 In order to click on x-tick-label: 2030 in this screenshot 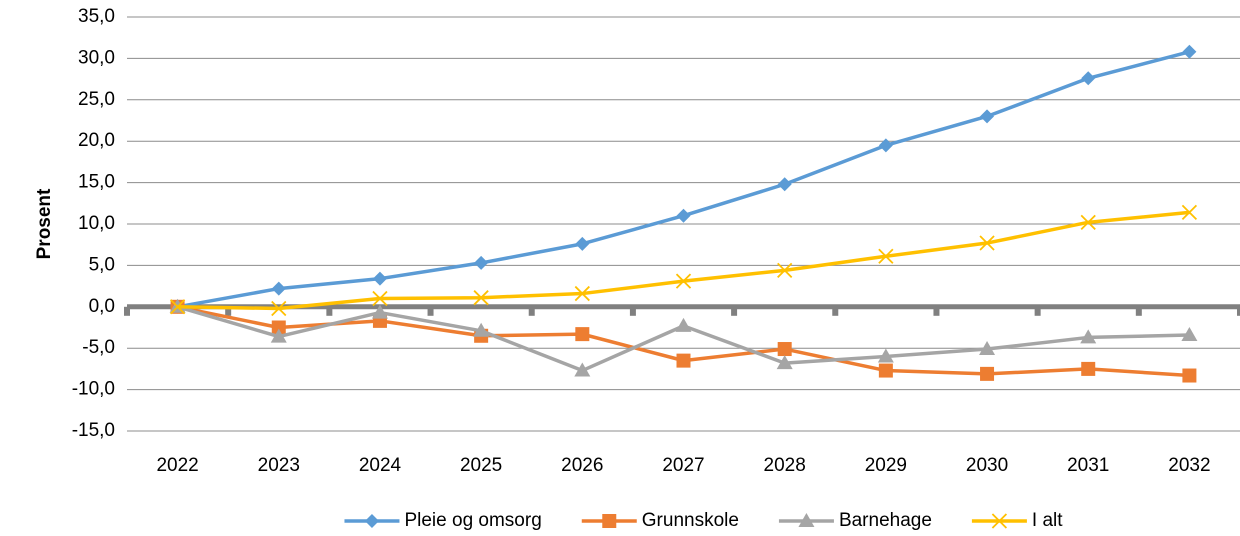, I will do `click(987, 465)`.